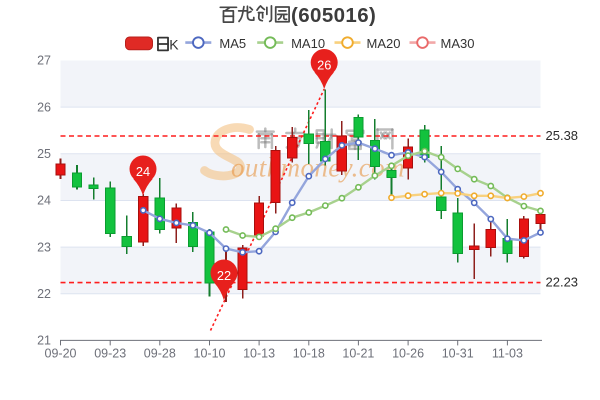 The width and height of the screenshot is (600, 400). I want to click on svg-text: MA5, so click(232, 43).